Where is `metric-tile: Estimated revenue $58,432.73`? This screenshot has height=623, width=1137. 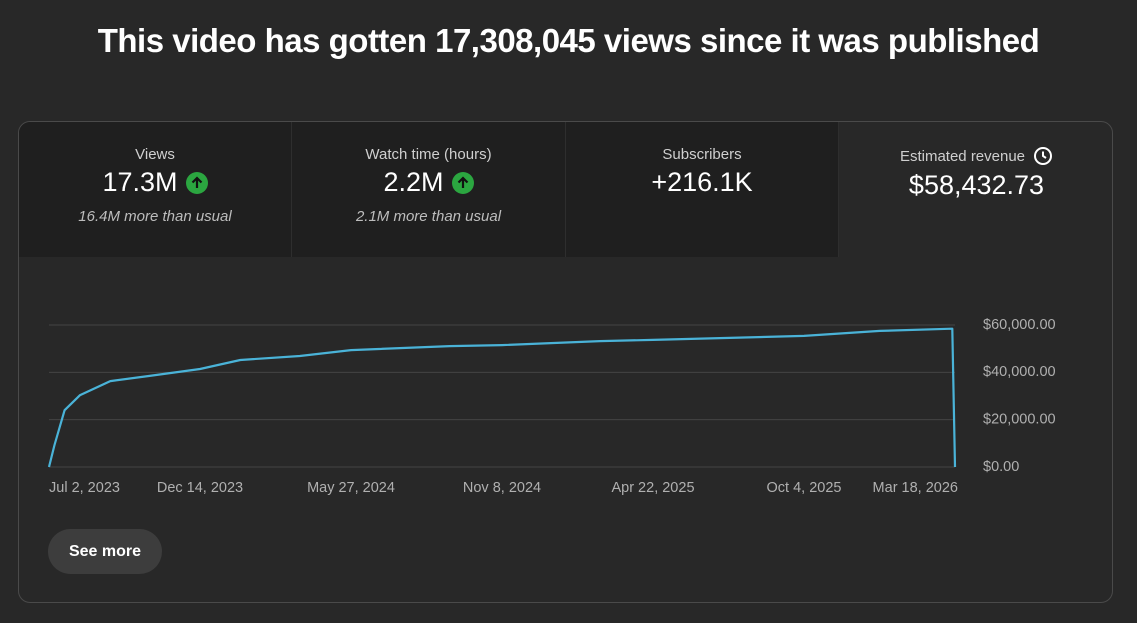 metric-tile: Estimated revenue $58,432.73 is located at coordinates (975, 189).